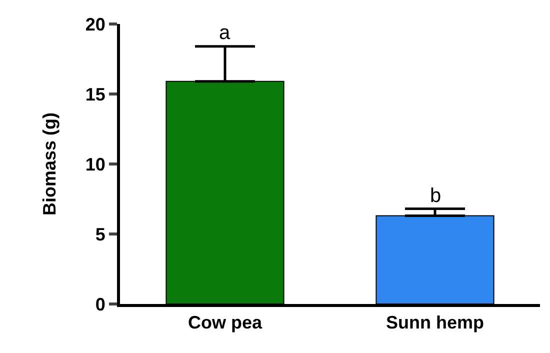 Image resolution: width=550 pixels, height=353 pixels. I want to click on annotation: b, so click(436, 196).